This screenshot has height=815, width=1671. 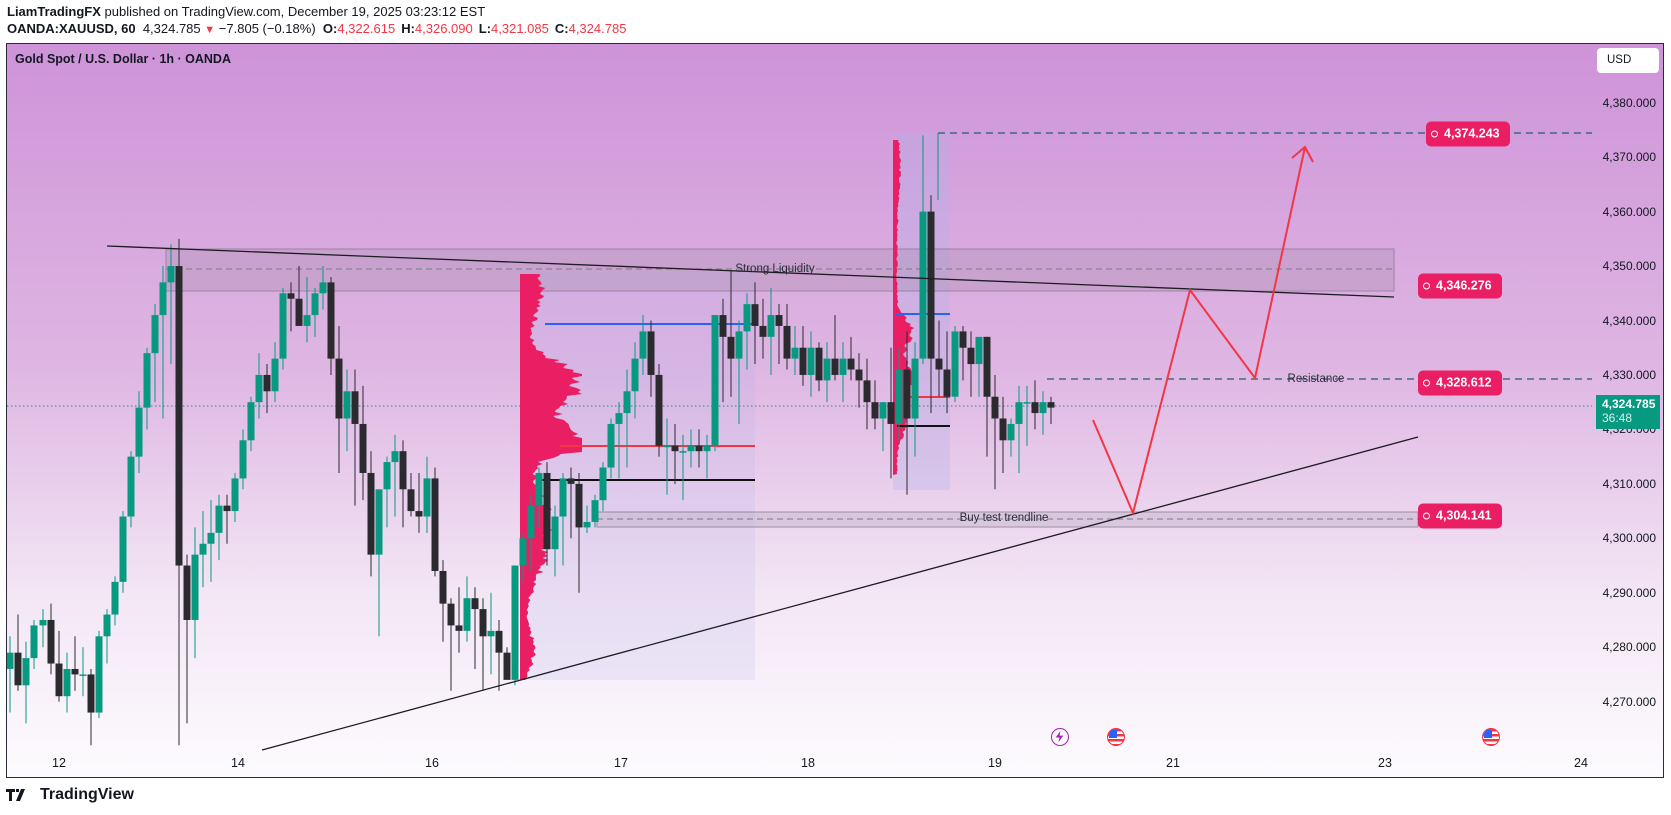 I want to click on projection-path, so click(x=1199, y=331).